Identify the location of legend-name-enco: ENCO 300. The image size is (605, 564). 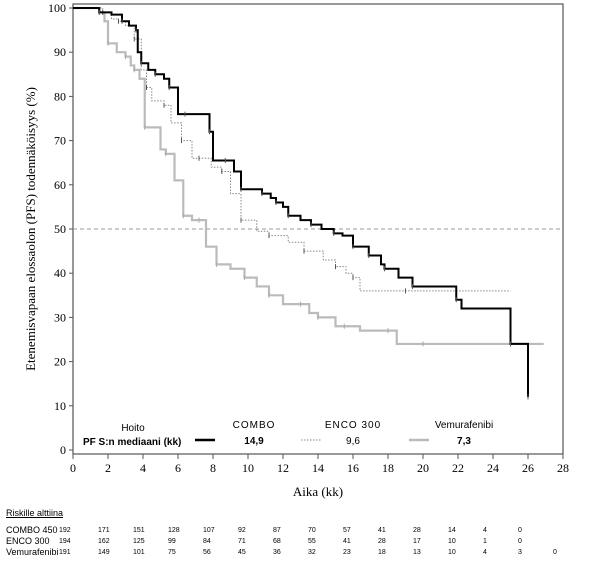
(353, 425).